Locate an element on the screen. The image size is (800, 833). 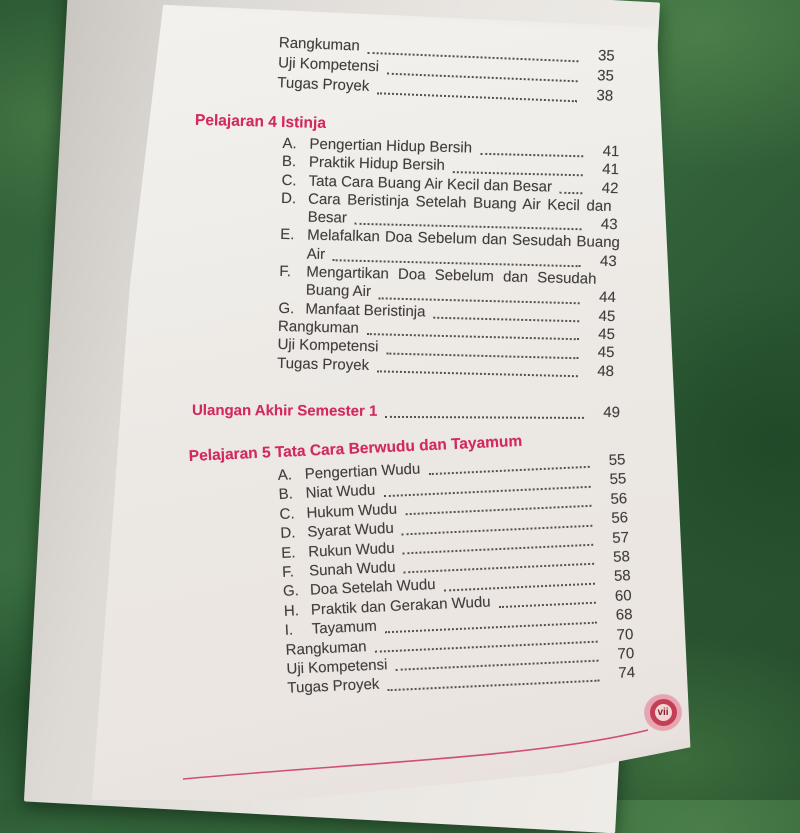
page-number-label: vii is located at coordinates (663, 712).